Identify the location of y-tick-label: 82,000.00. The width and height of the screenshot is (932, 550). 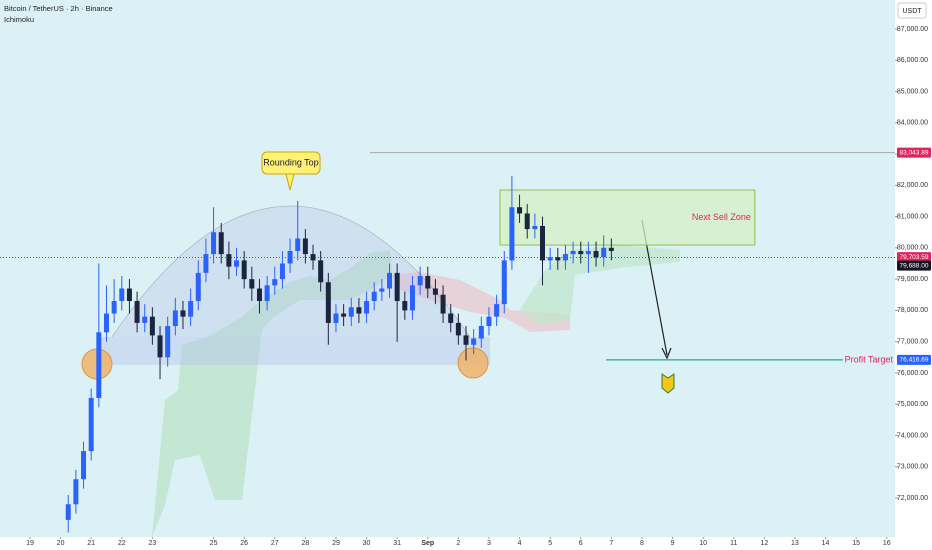
(912, 185).